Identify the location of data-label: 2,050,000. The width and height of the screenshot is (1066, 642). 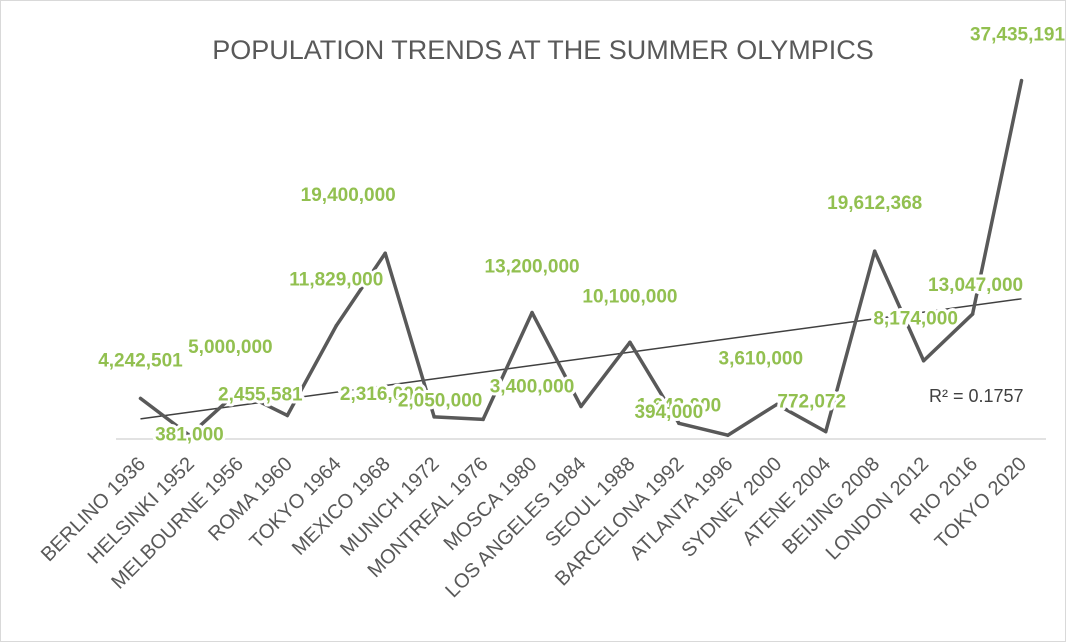
(440, 400).